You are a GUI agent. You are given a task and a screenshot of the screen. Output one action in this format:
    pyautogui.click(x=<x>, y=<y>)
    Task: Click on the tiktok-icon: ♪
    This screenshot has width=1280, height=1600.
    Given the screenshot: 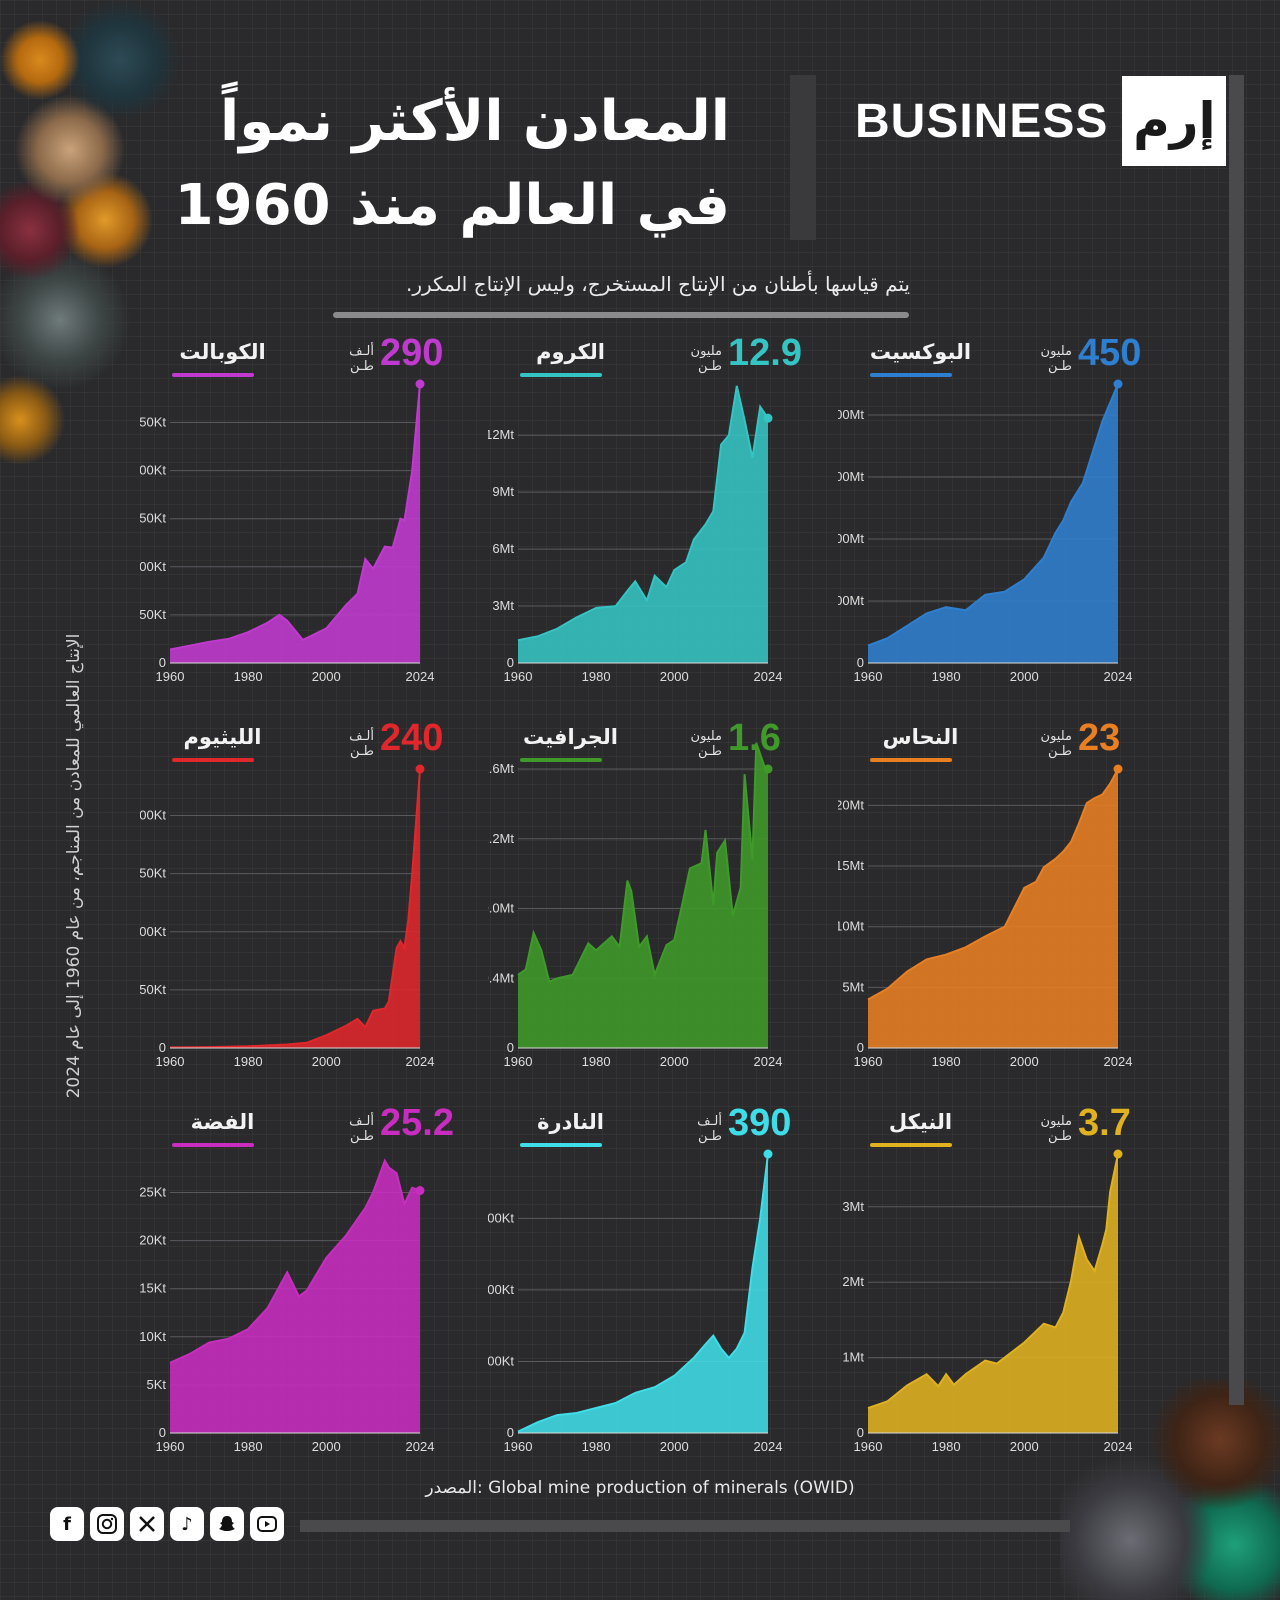 What is the action you would take?
    pyautogui.click(x=187, y=1524)
    